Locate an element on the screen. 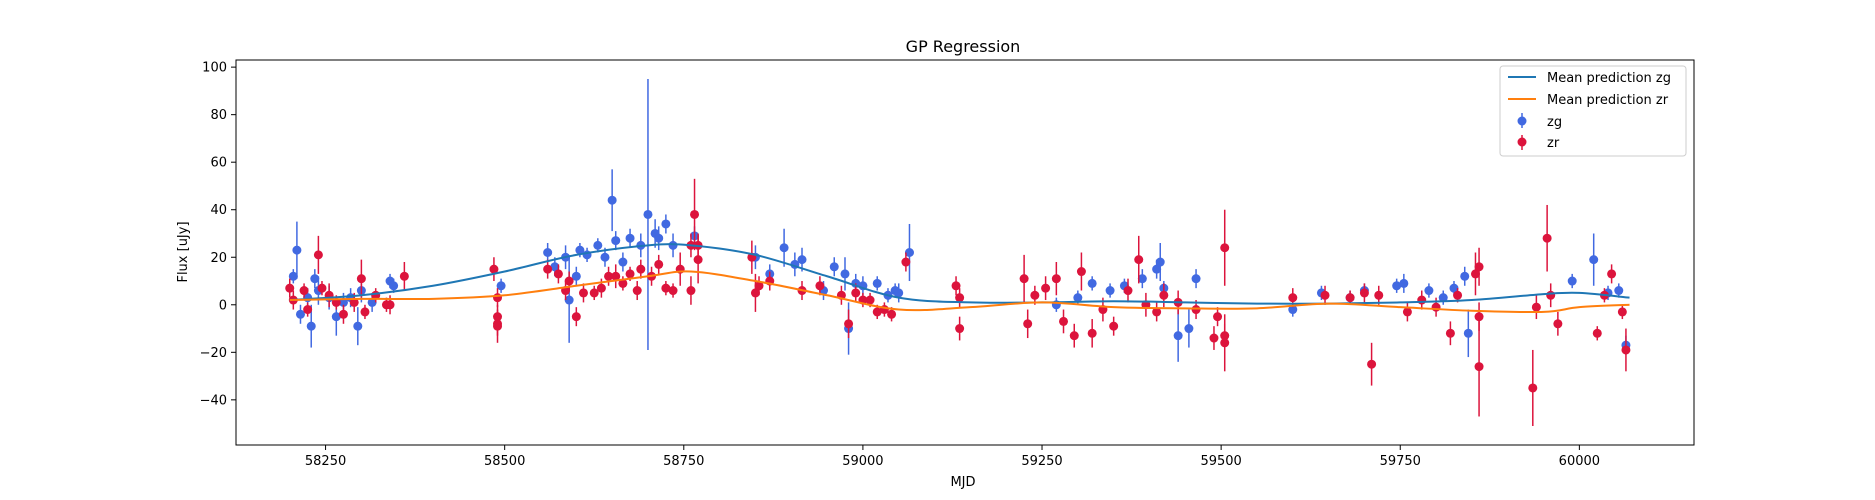 The image size is (1875, 500). x-axis: 58250 58500 58750 59000 59250 59500 59750 60000 is located at coordinates (952, 457).